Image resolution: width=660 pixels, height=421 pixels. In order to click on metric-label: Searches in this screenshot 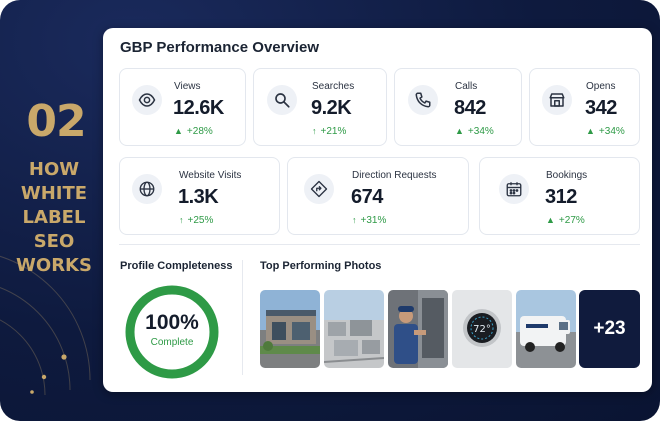, I will do `click(333, 86)`.